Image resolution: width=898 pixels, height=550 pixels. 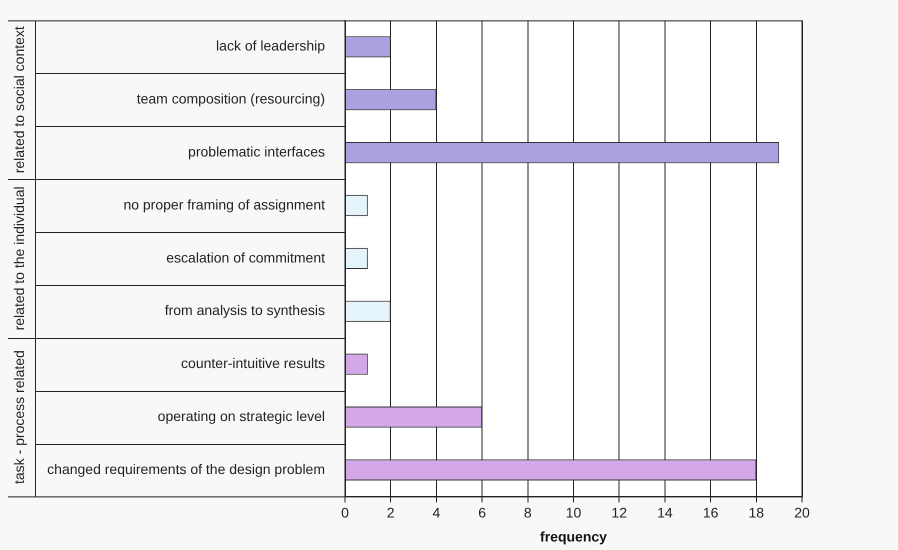 What do you see at coordinates (619, 512) in the screenshot?
I see `x-tick-label: 12` at bounding box center [619, 512].